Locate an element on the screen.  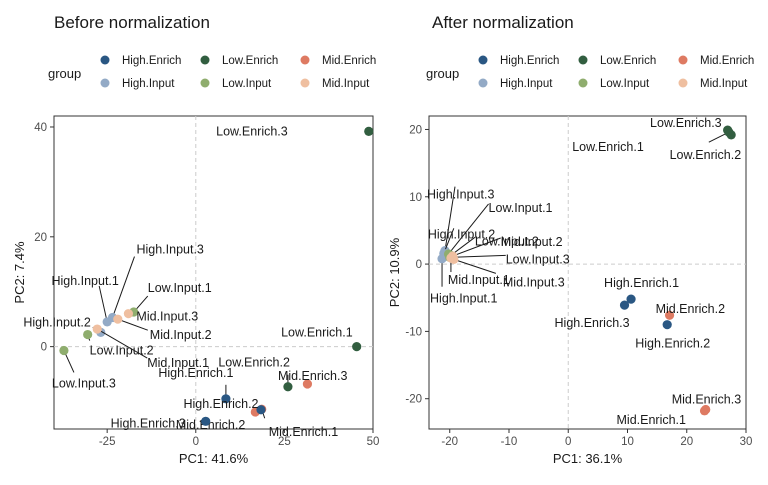
y-tick-label: 10 is located at coordinates (415, 198).